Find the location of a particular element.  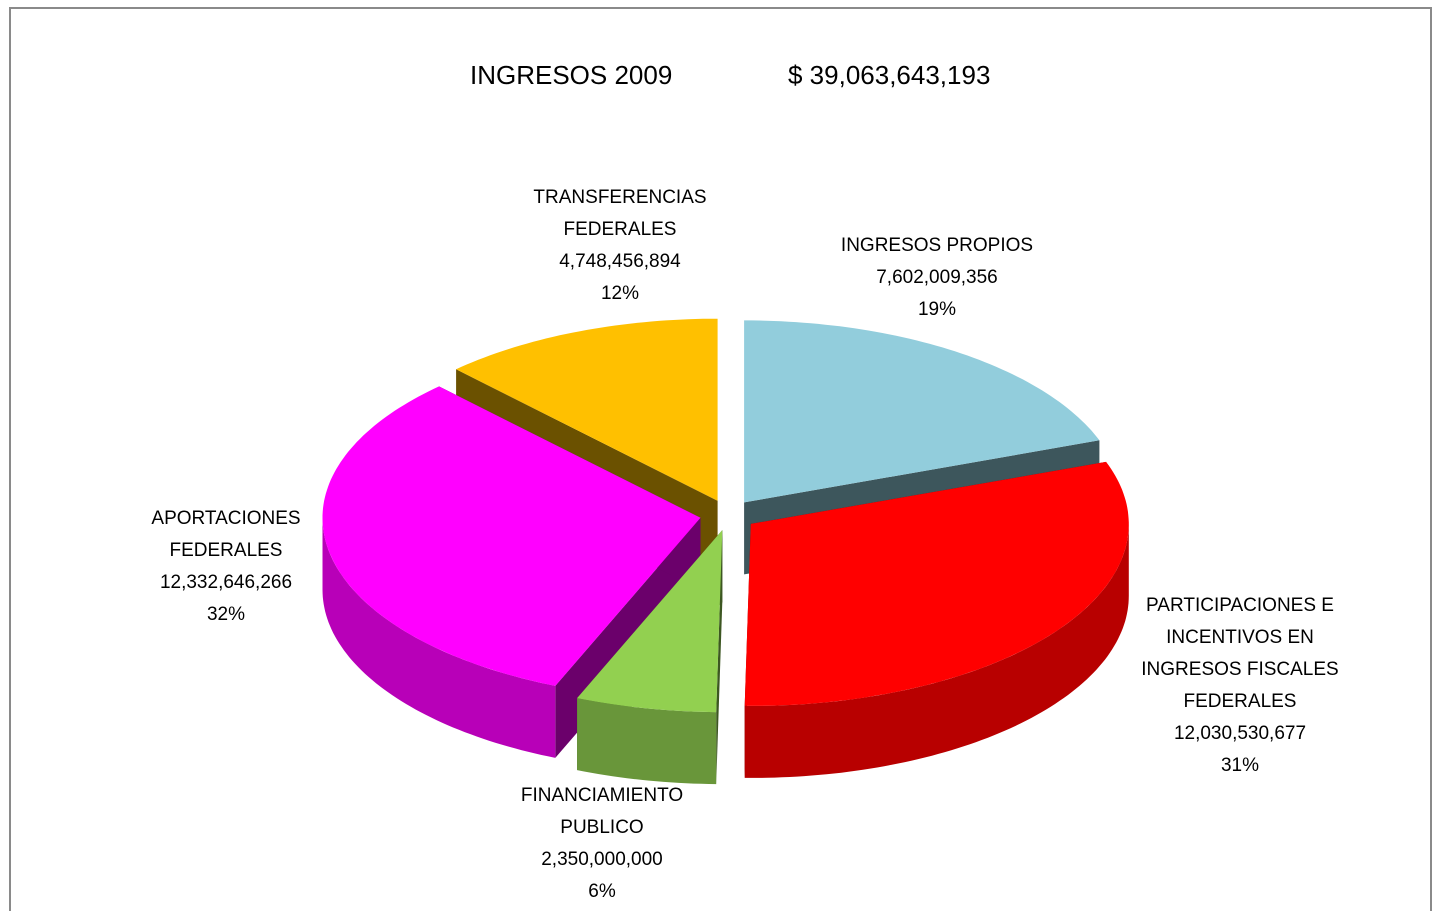

percentage-label: 19% is located at coordinates (937, 309).